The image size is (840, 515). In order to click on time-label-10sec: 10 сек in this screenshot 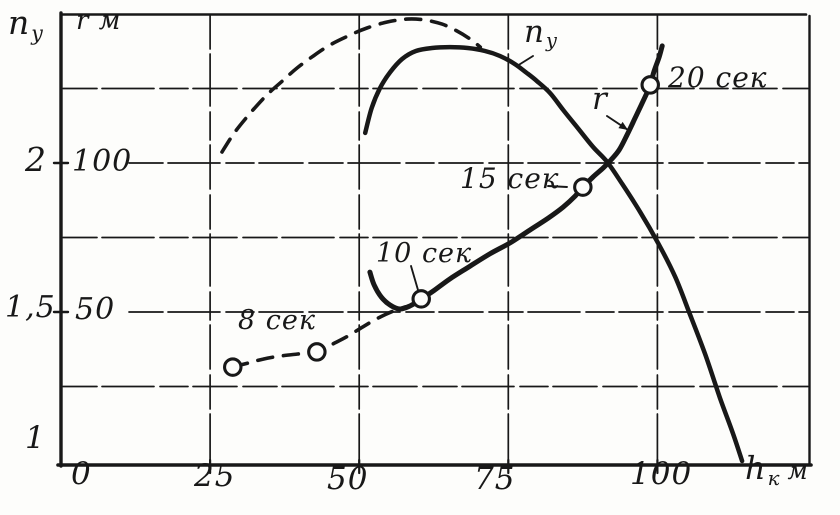, I will do `click(424, 253)`.